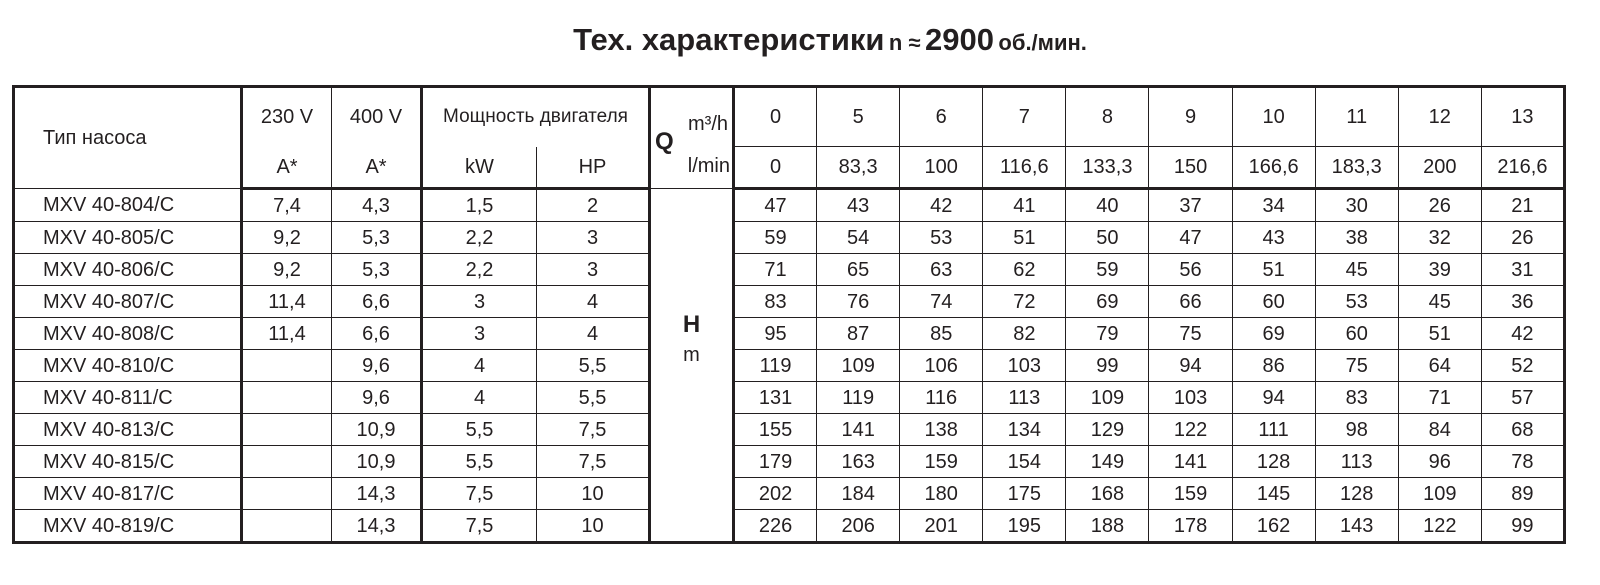 This screenshot has height=585, width=1600. I want to click on head-value: 103, so click(1190, 397).